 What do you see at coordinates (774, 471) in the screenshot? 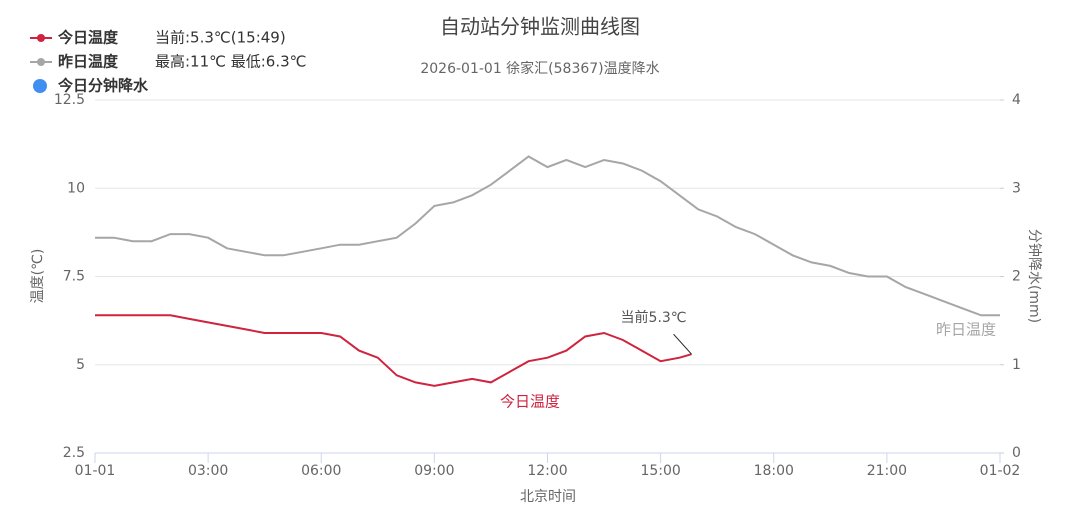
I see `x-tick-label: 18:00` at bounding box center [774, 471].